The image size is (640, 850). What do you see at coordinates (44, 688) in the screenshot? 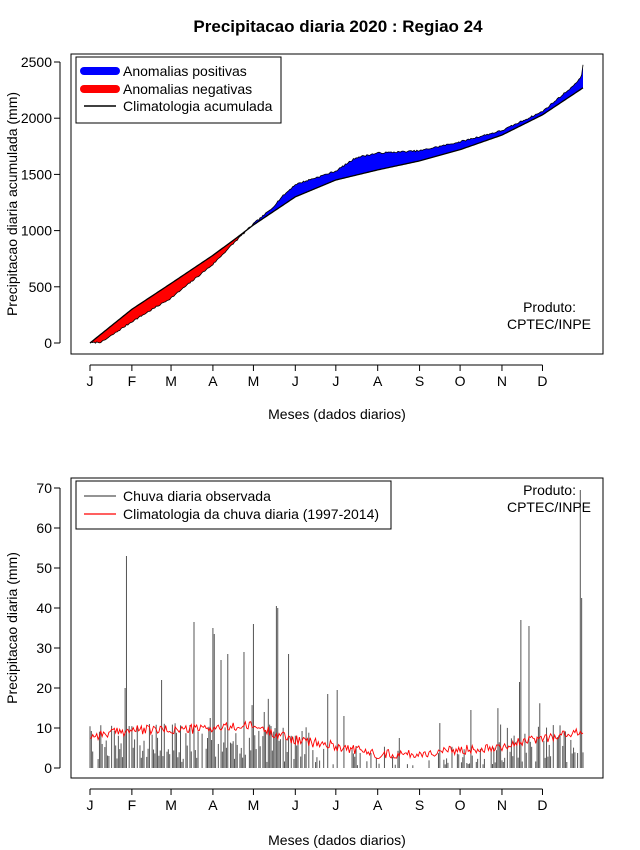
I see `daily-y-tick-label: 20` at bounding box center [44, 688].